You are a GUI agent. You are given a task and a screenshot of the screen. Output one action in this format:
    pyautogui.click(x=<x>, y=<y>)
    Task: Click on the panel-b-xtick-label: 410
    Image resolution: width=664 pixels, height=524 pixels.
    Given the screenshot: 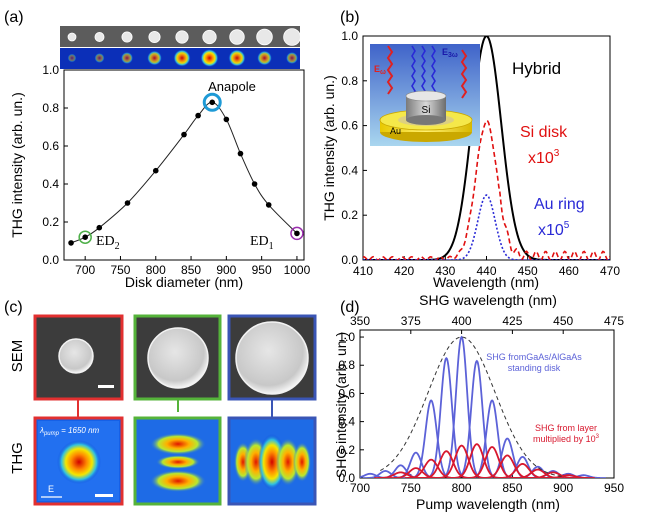 What is the action you would take?
    pyautogui.click(x=363, y=271)
    